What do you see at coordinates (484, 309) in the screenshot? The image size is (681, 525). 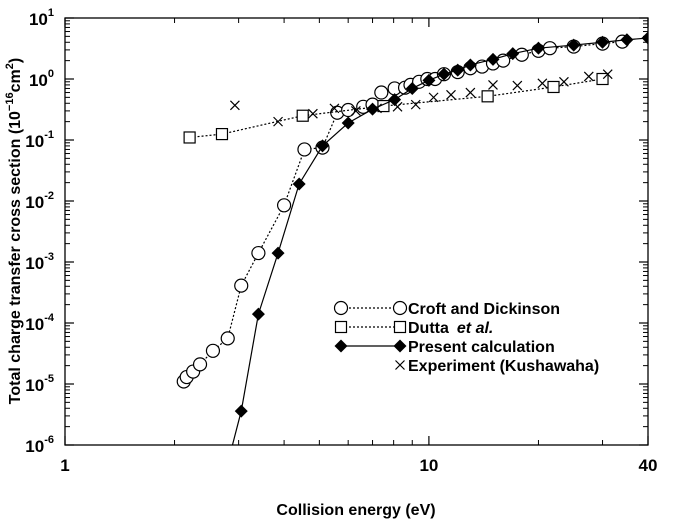 I see `legend-item-1-label: Croft and Dickinson` at bounding box center [484, 309].